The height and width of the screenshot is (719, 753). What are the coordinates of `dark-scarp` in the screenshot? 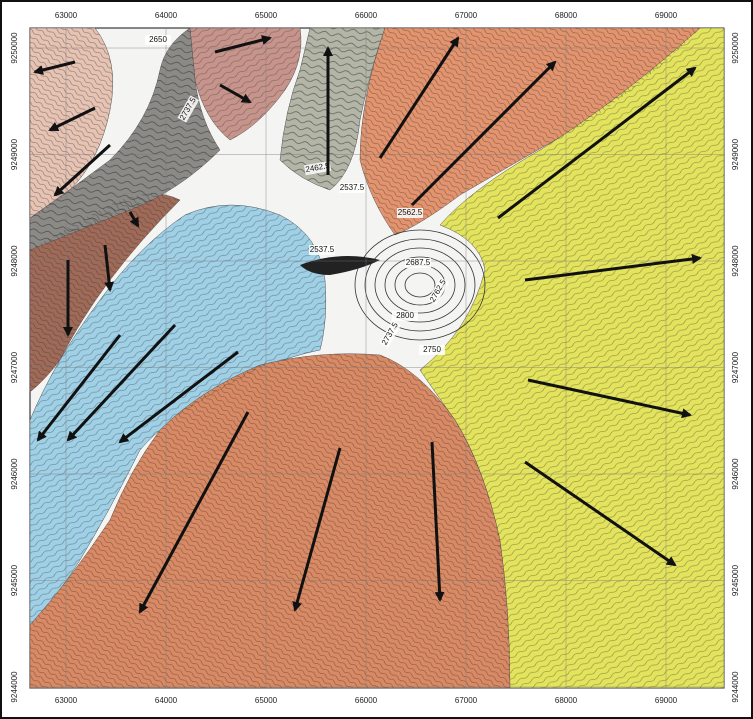 It's located at (340, 265).